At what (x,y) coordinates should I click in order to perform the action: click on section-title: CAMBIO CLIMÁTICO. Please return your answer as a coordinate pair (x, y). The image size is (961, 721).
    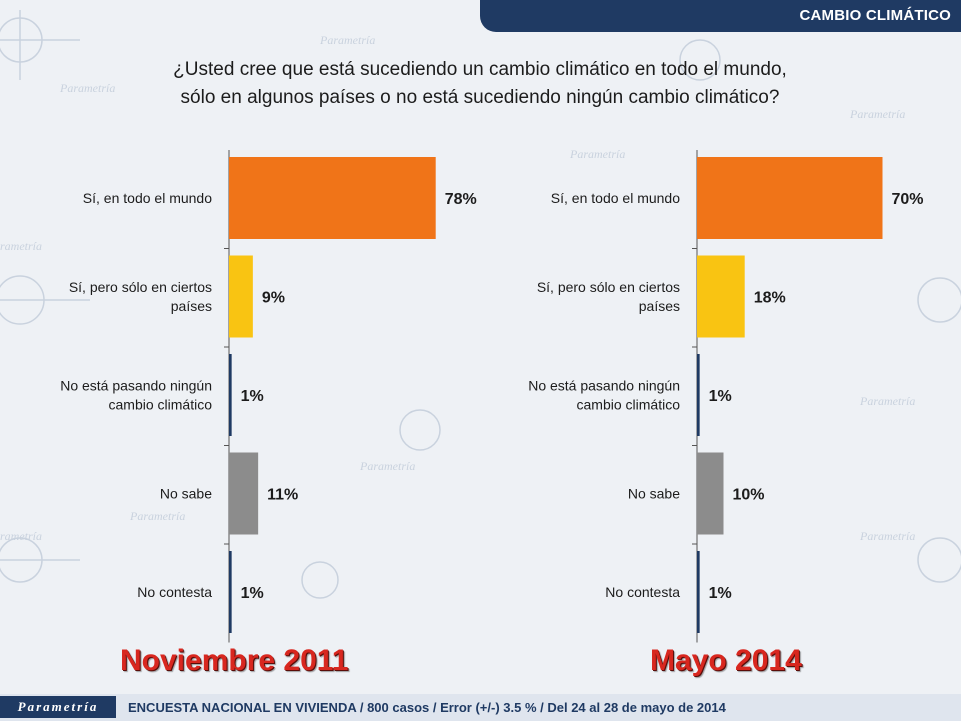
    Looking at the image, I should click on (875, 15).